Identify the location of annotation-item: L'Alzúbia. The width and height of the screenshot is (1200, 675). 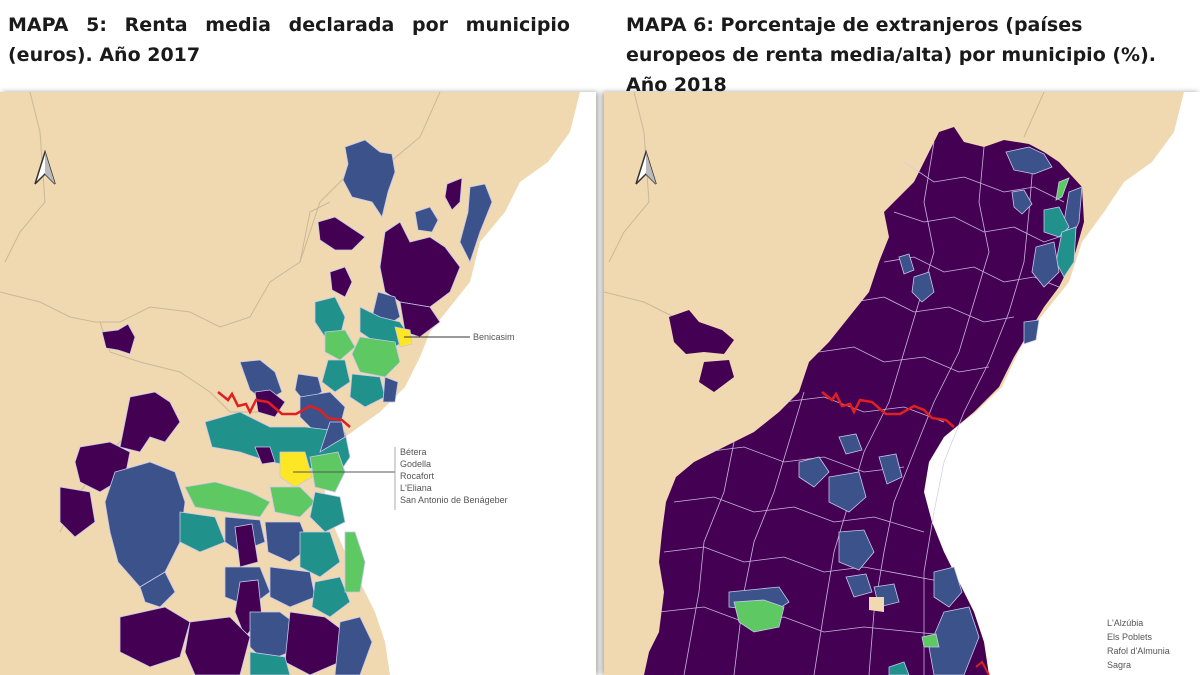
(1125, 623).